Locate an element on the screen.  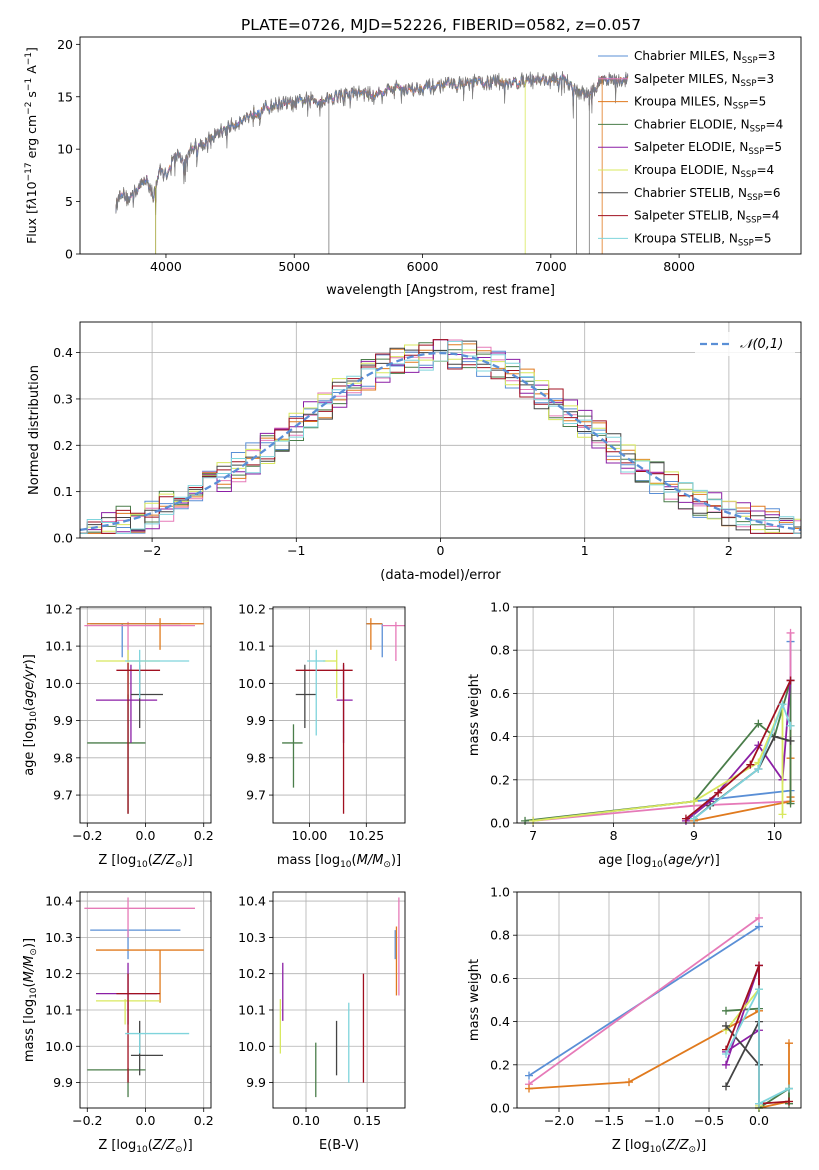
x-tick-label: 2 is located at coordinates (729, 550).